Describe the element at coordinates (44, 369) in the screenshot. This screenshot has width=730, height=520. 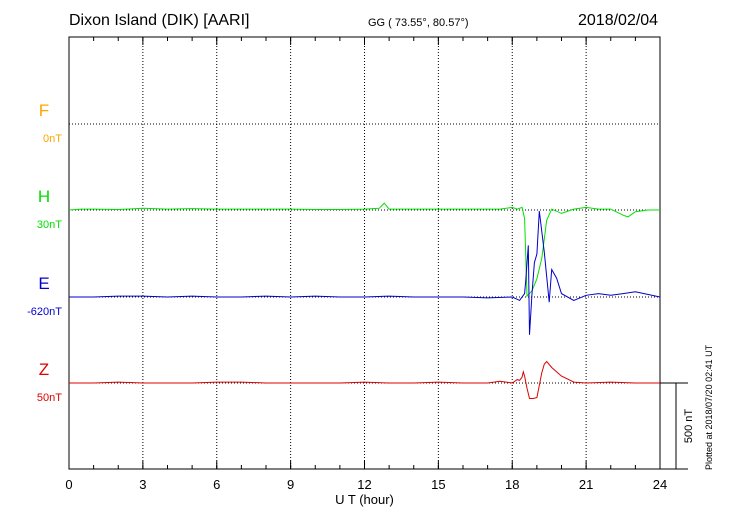
I see `series-name-z: Z` at that location.